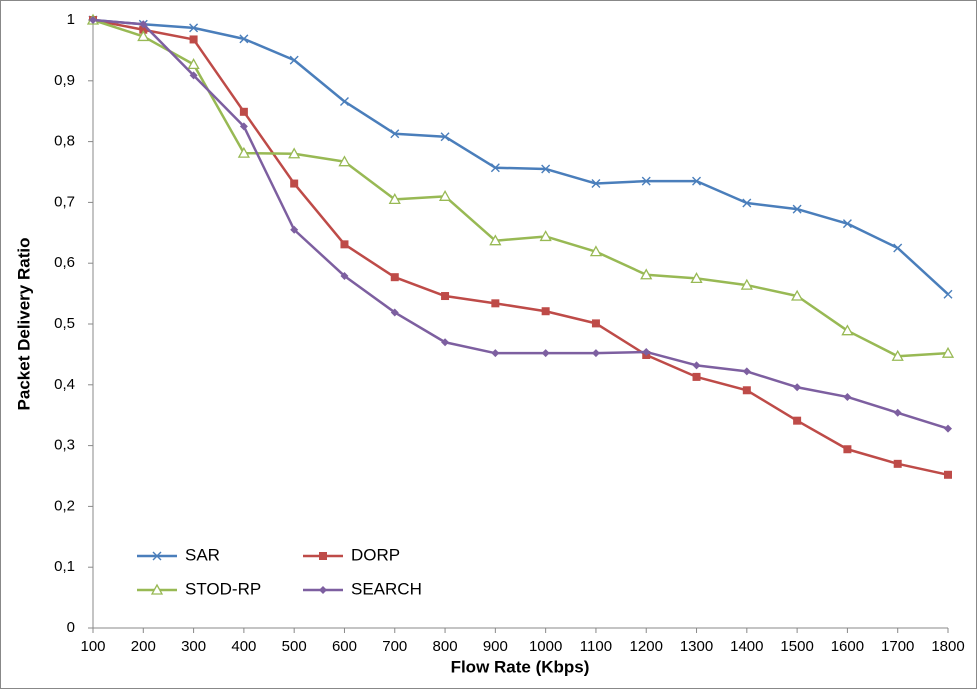 This screenshot has height=689, width=977. What do you see at coordinates (23, 324) in the screenshot?
I see `y-axis-title: Packet Delivery Ratio` at bounding box center [23, 324].